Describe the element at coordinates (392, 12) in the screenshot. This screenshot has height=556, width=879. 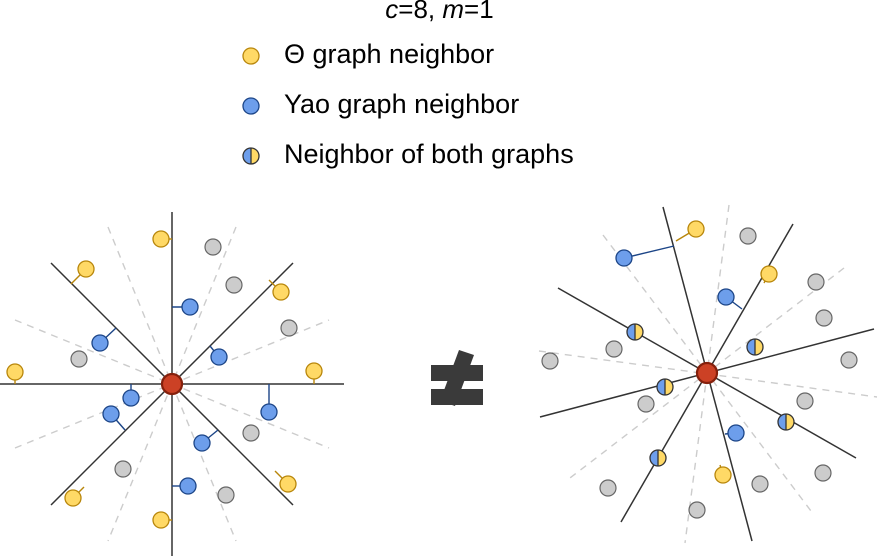
I see `c-symbol: c` at that location.